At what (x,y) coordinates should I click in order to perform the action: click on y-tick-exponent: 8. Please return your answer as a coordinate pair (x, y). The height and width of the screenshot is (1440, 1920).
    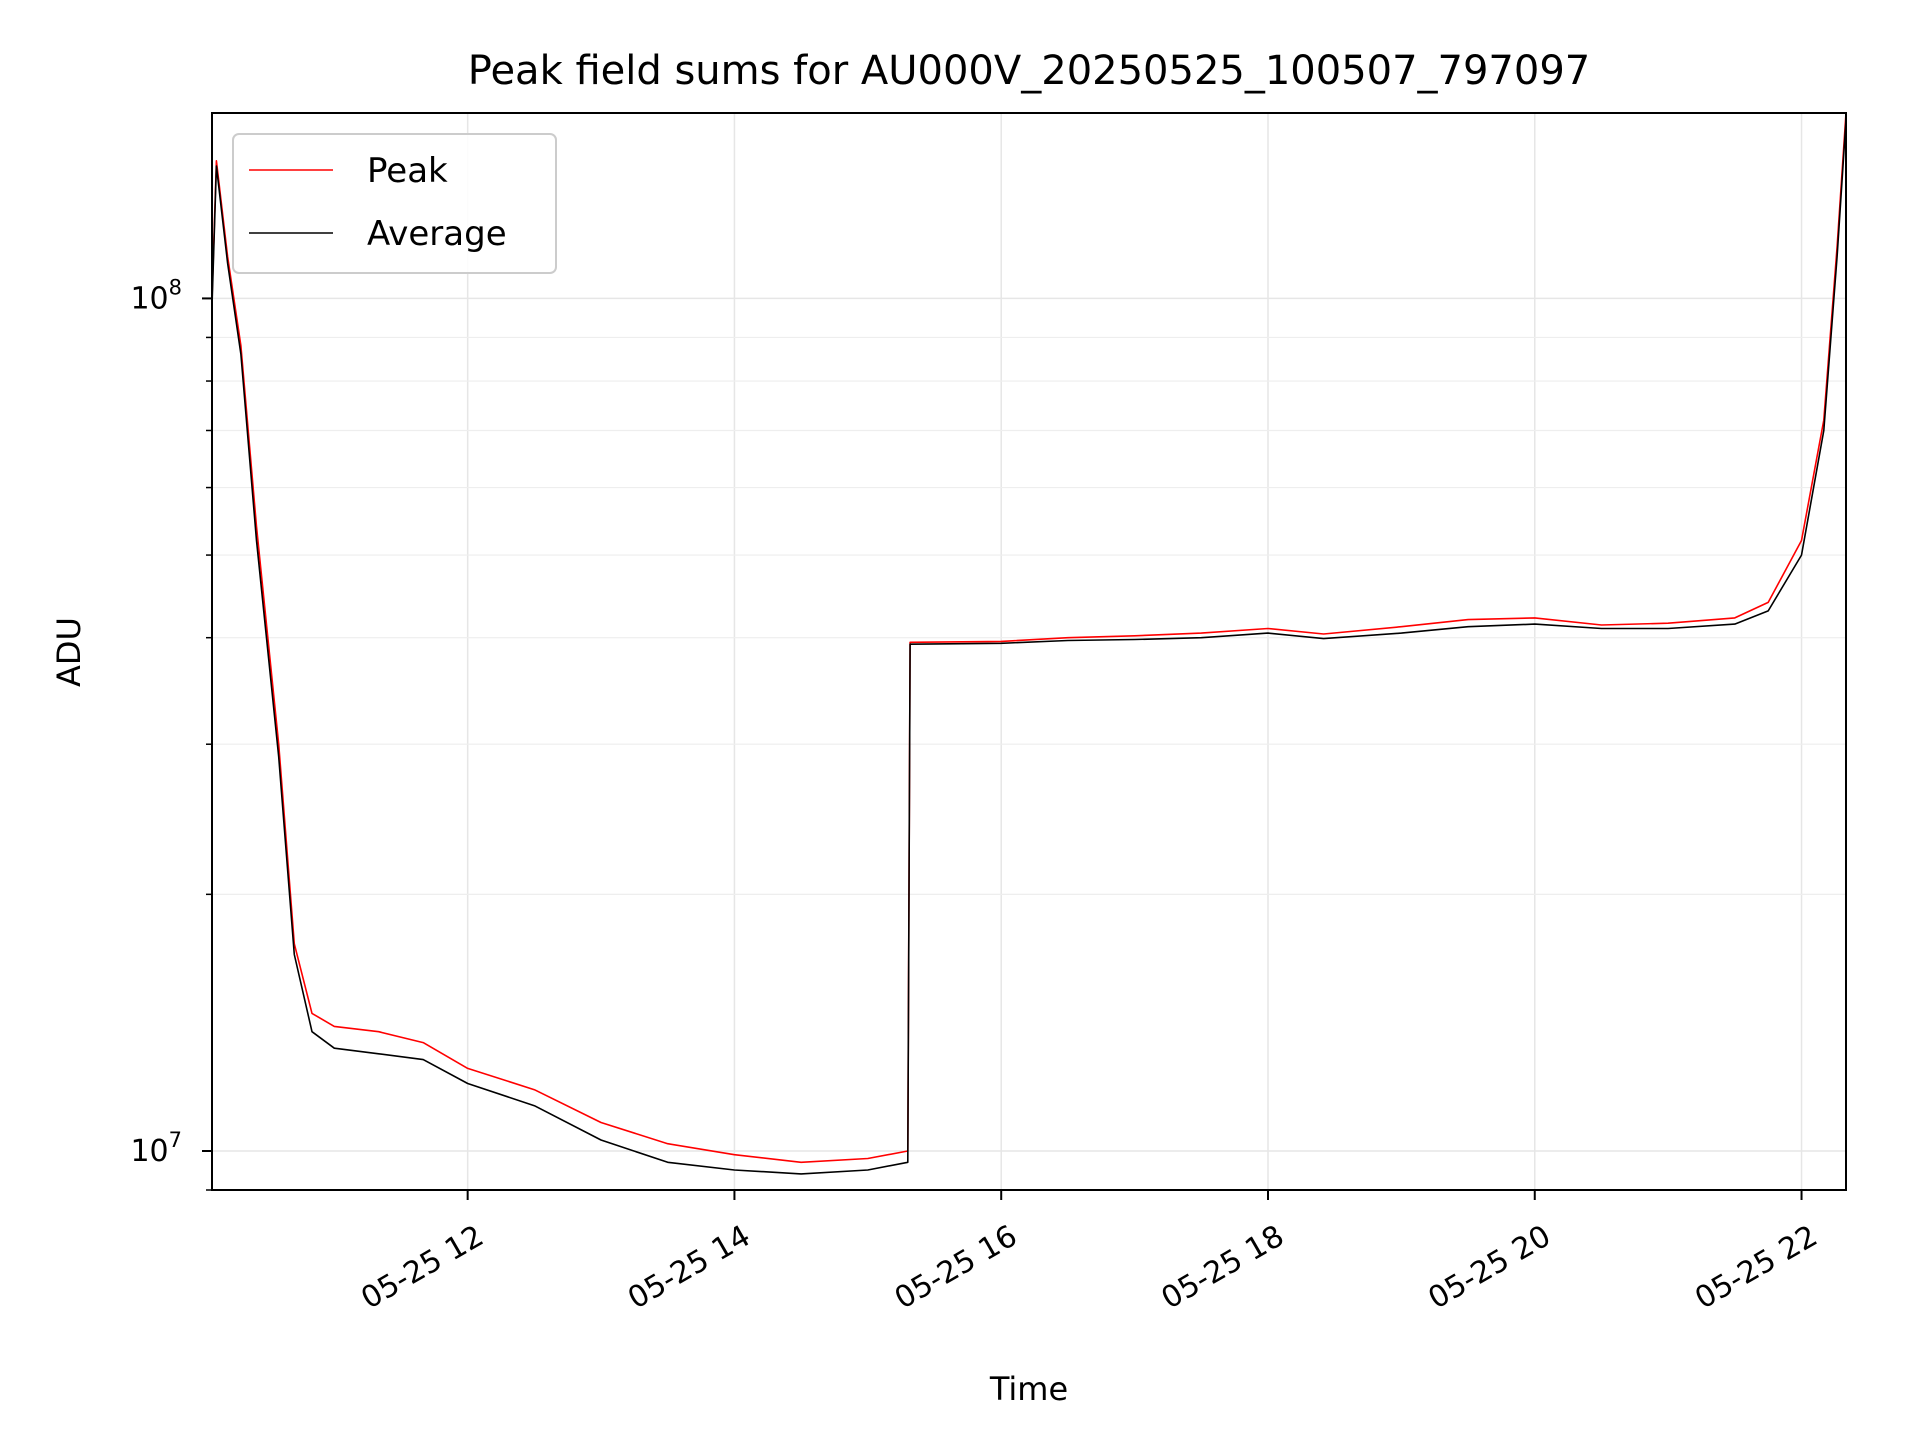
    Looking at the image, I should click on (175, 287).